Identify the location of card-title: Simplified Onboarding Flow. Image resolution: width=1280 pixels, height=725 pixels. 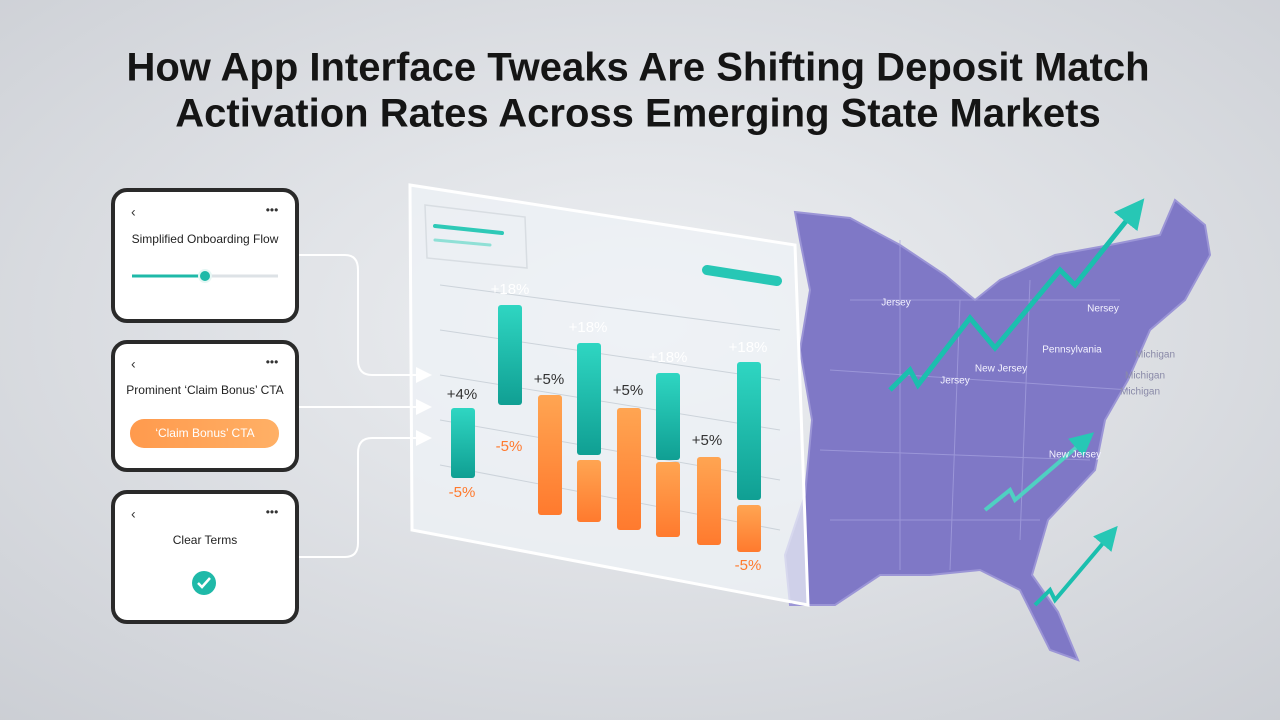
(205, 239).